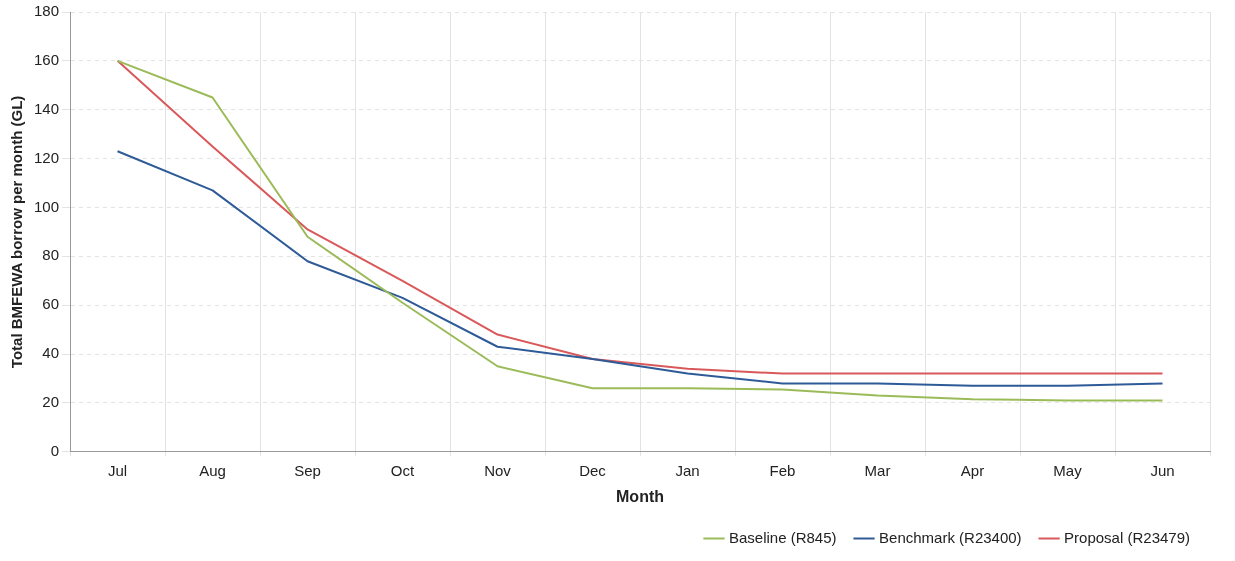  Describe the element at coordinates (51, 353) in the screenshot. I see `y-tick-label: 40` at that location.